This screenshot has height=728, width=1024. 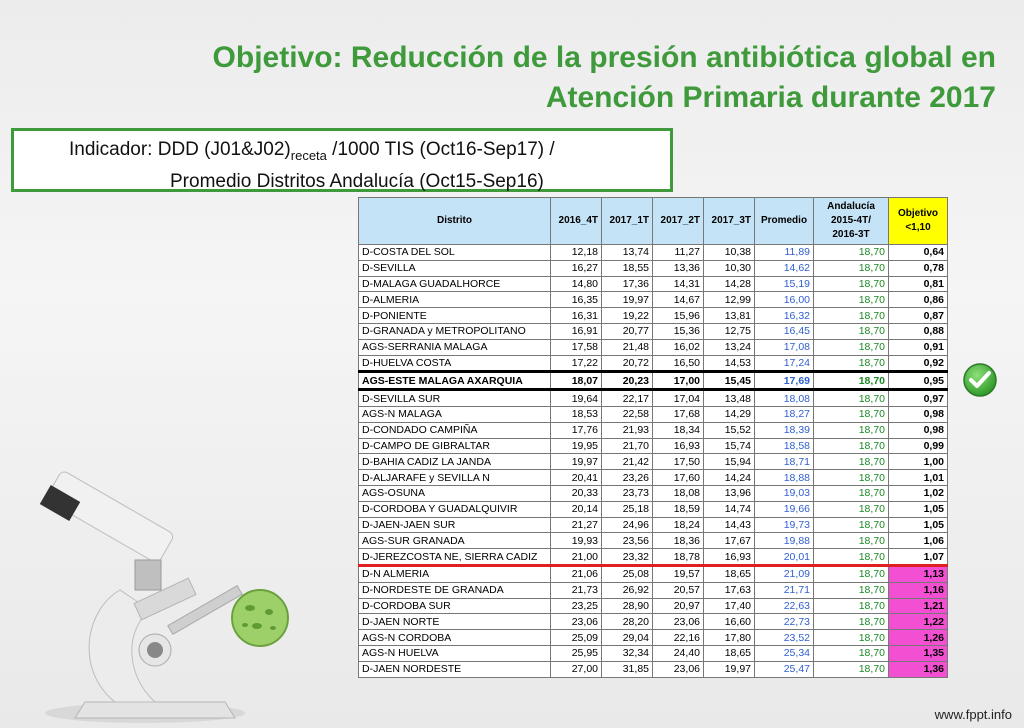 I want to click on cell-2016-4t: 25,95, so click(x=576, y=653).